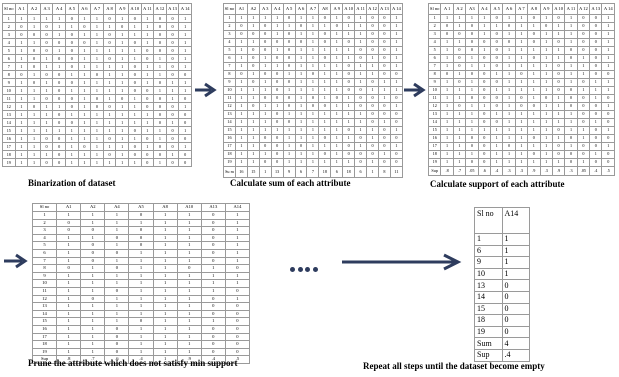  I want to click on table-cell: 9, so click(9, 83).